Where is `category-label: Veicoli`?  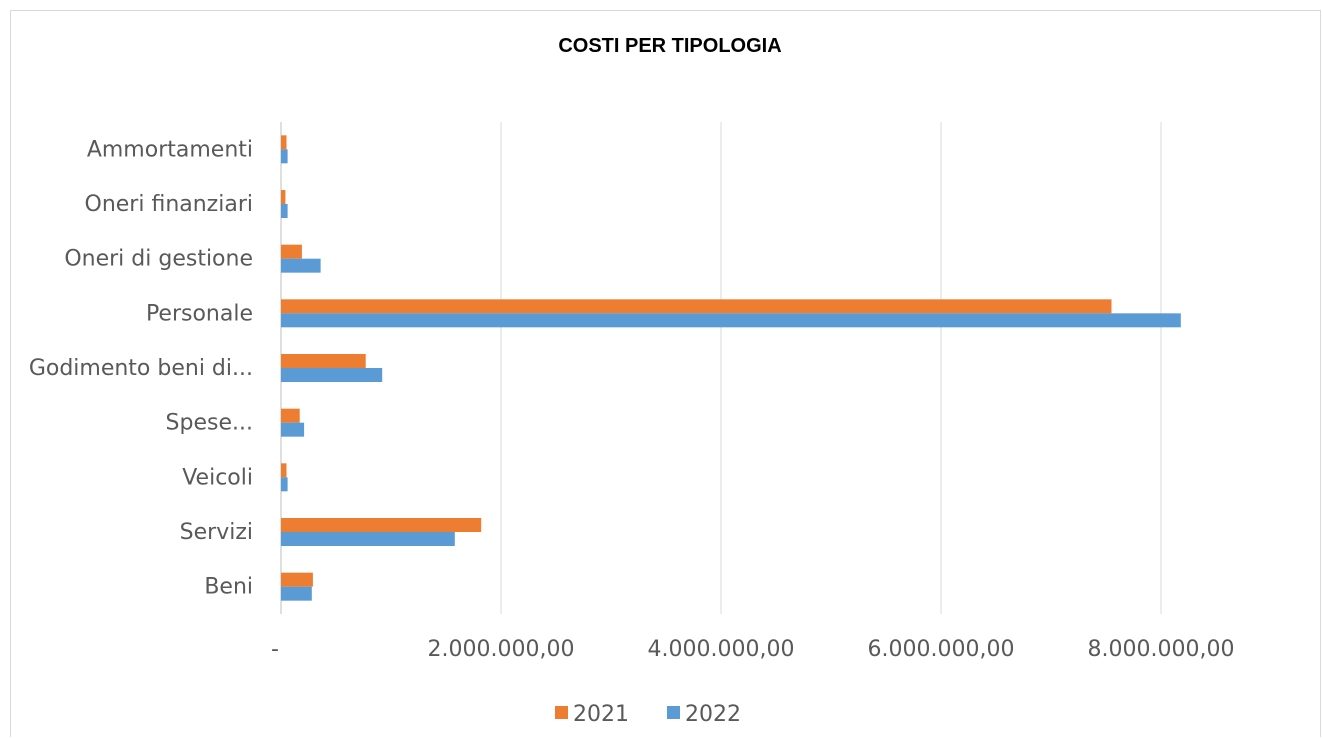 category-label: Veicoli is located at coordinates (217, 477).